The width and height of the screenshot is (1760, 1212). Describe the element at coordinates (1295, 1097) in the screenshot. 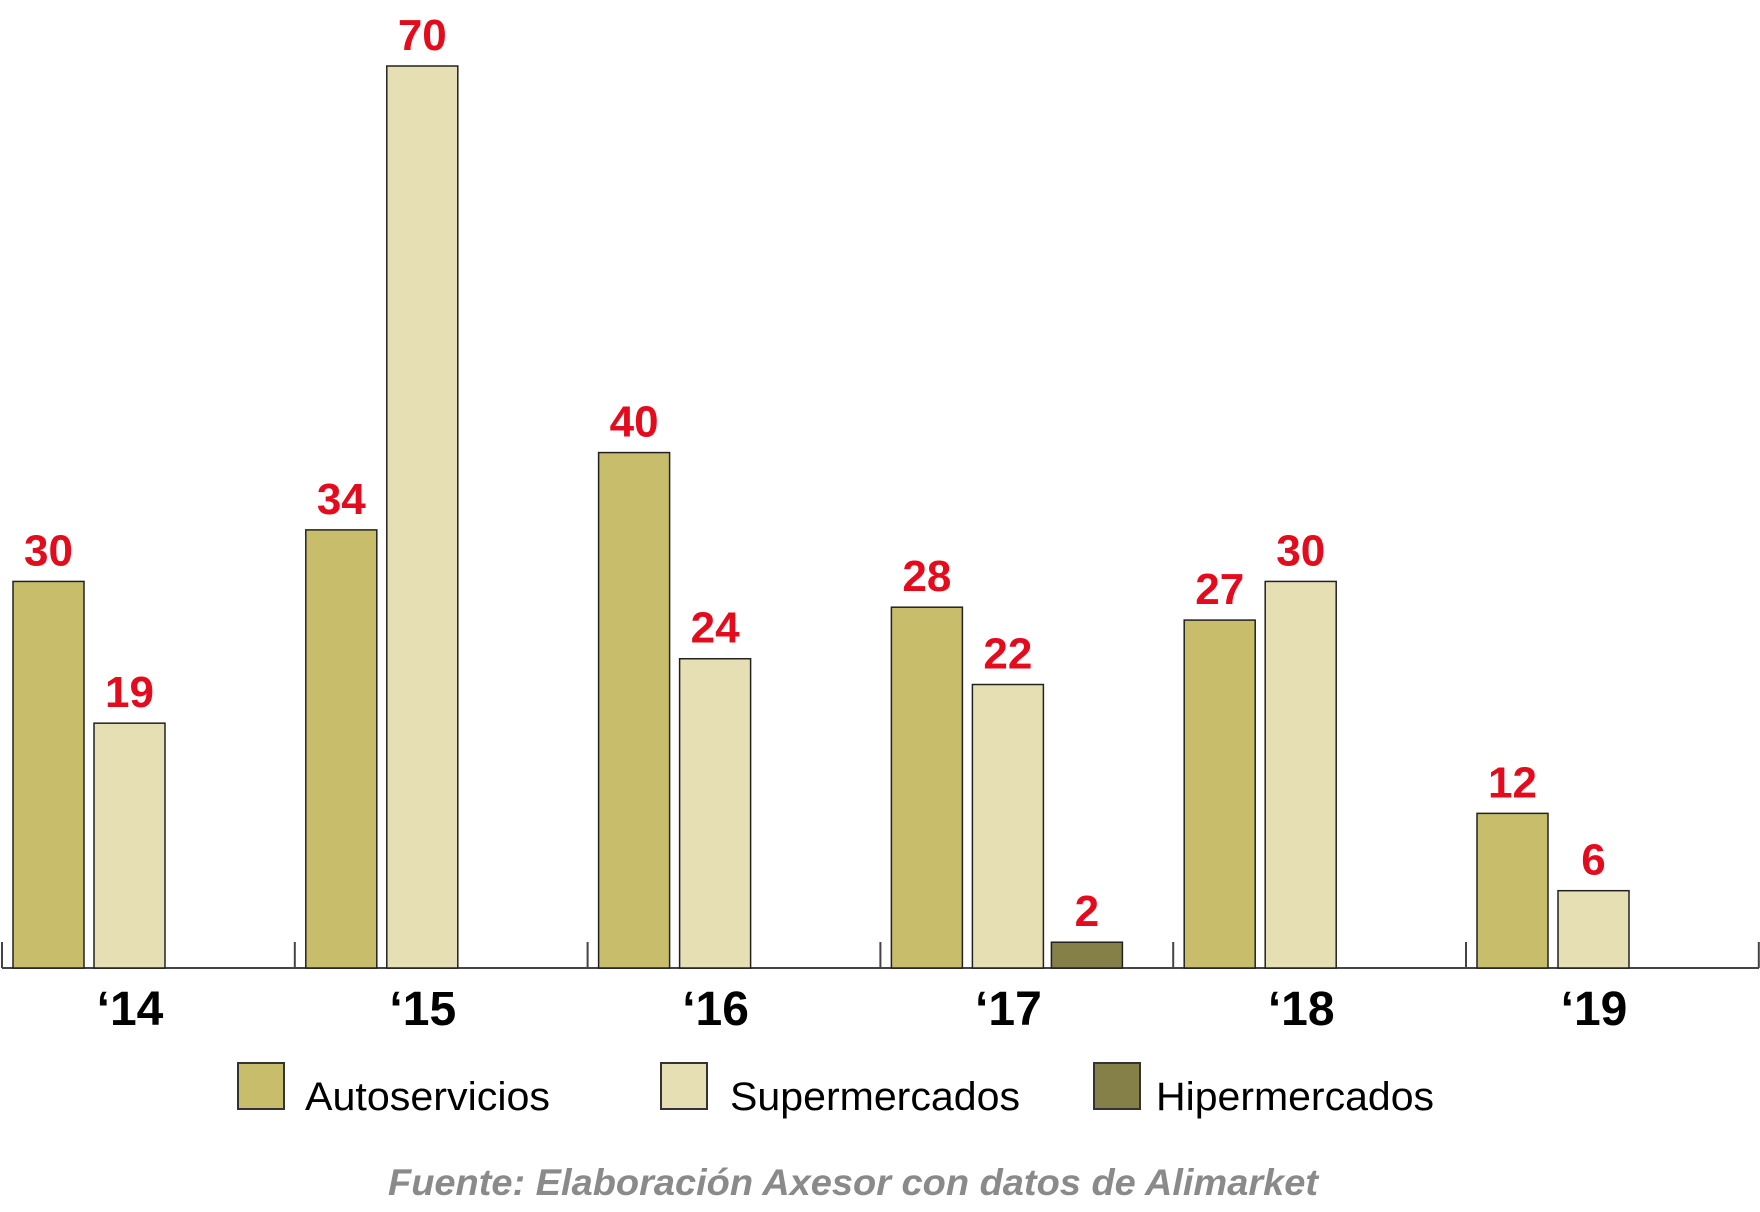

I see `legend-label-hipermercados: Hipermercados` at that location.